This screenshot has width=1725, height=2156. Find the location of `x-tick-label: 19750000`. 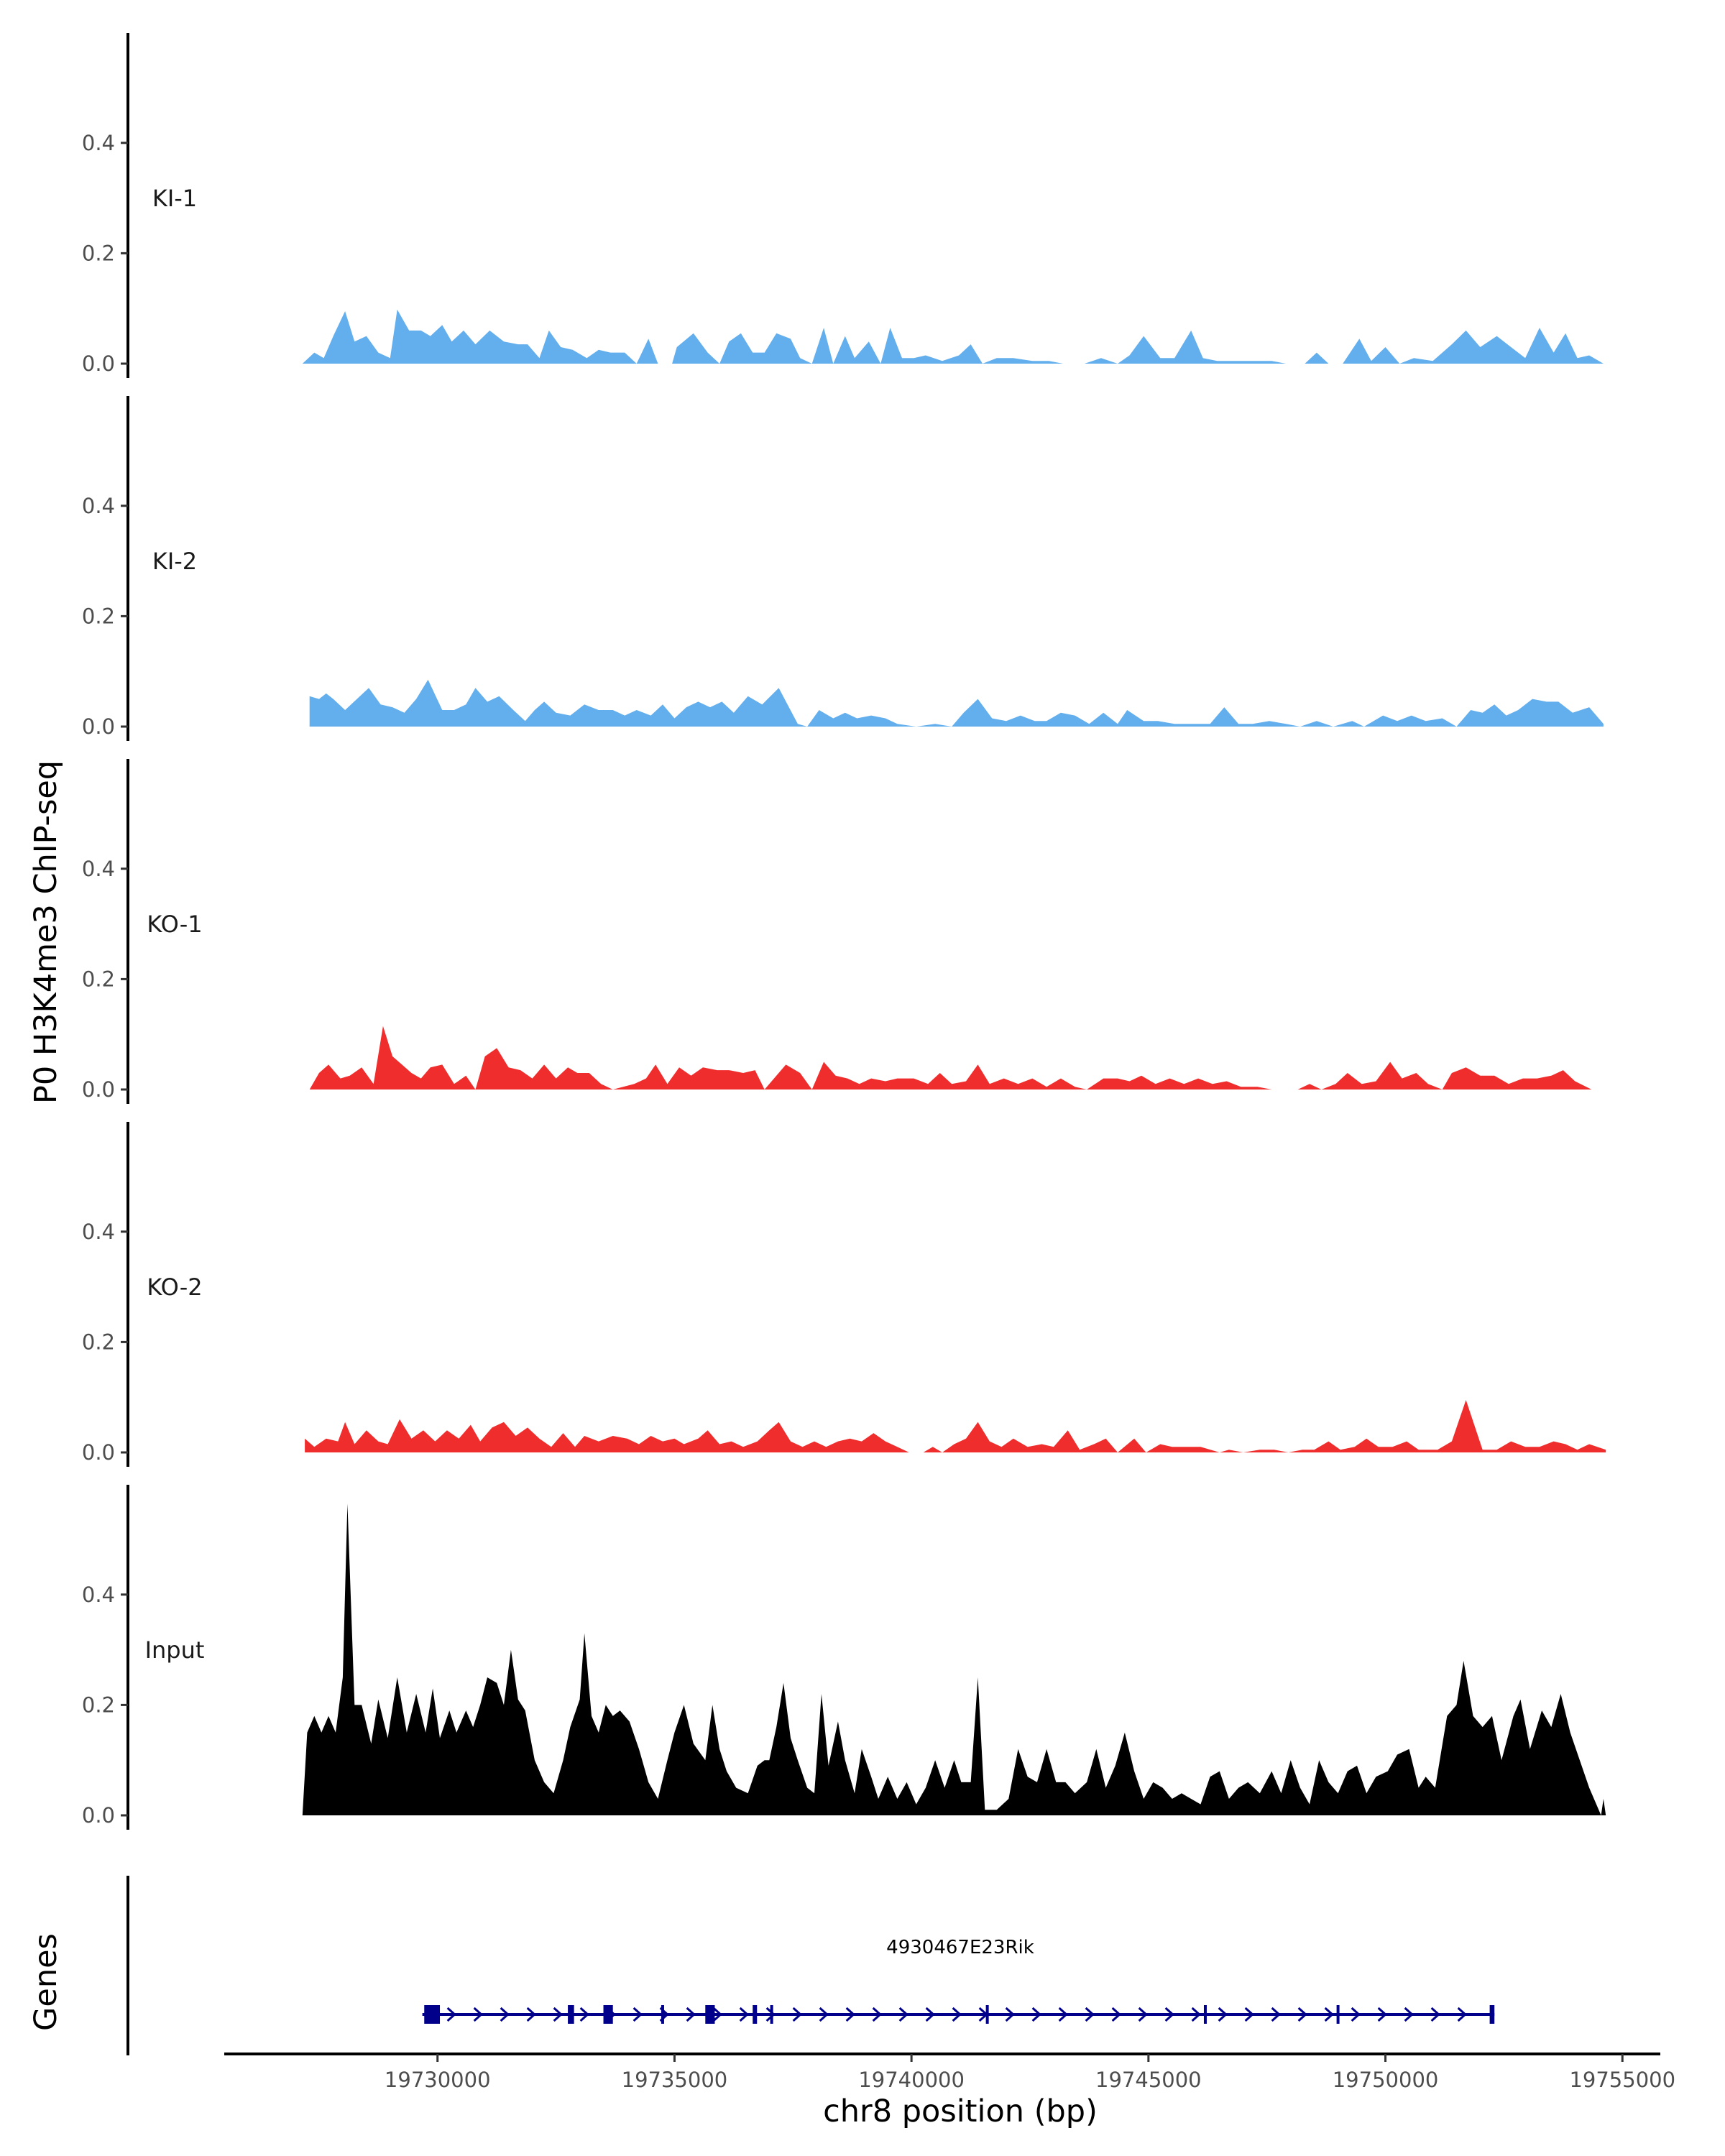

x-tick-label: 19750000 is located at coordinates (1386, 2080).